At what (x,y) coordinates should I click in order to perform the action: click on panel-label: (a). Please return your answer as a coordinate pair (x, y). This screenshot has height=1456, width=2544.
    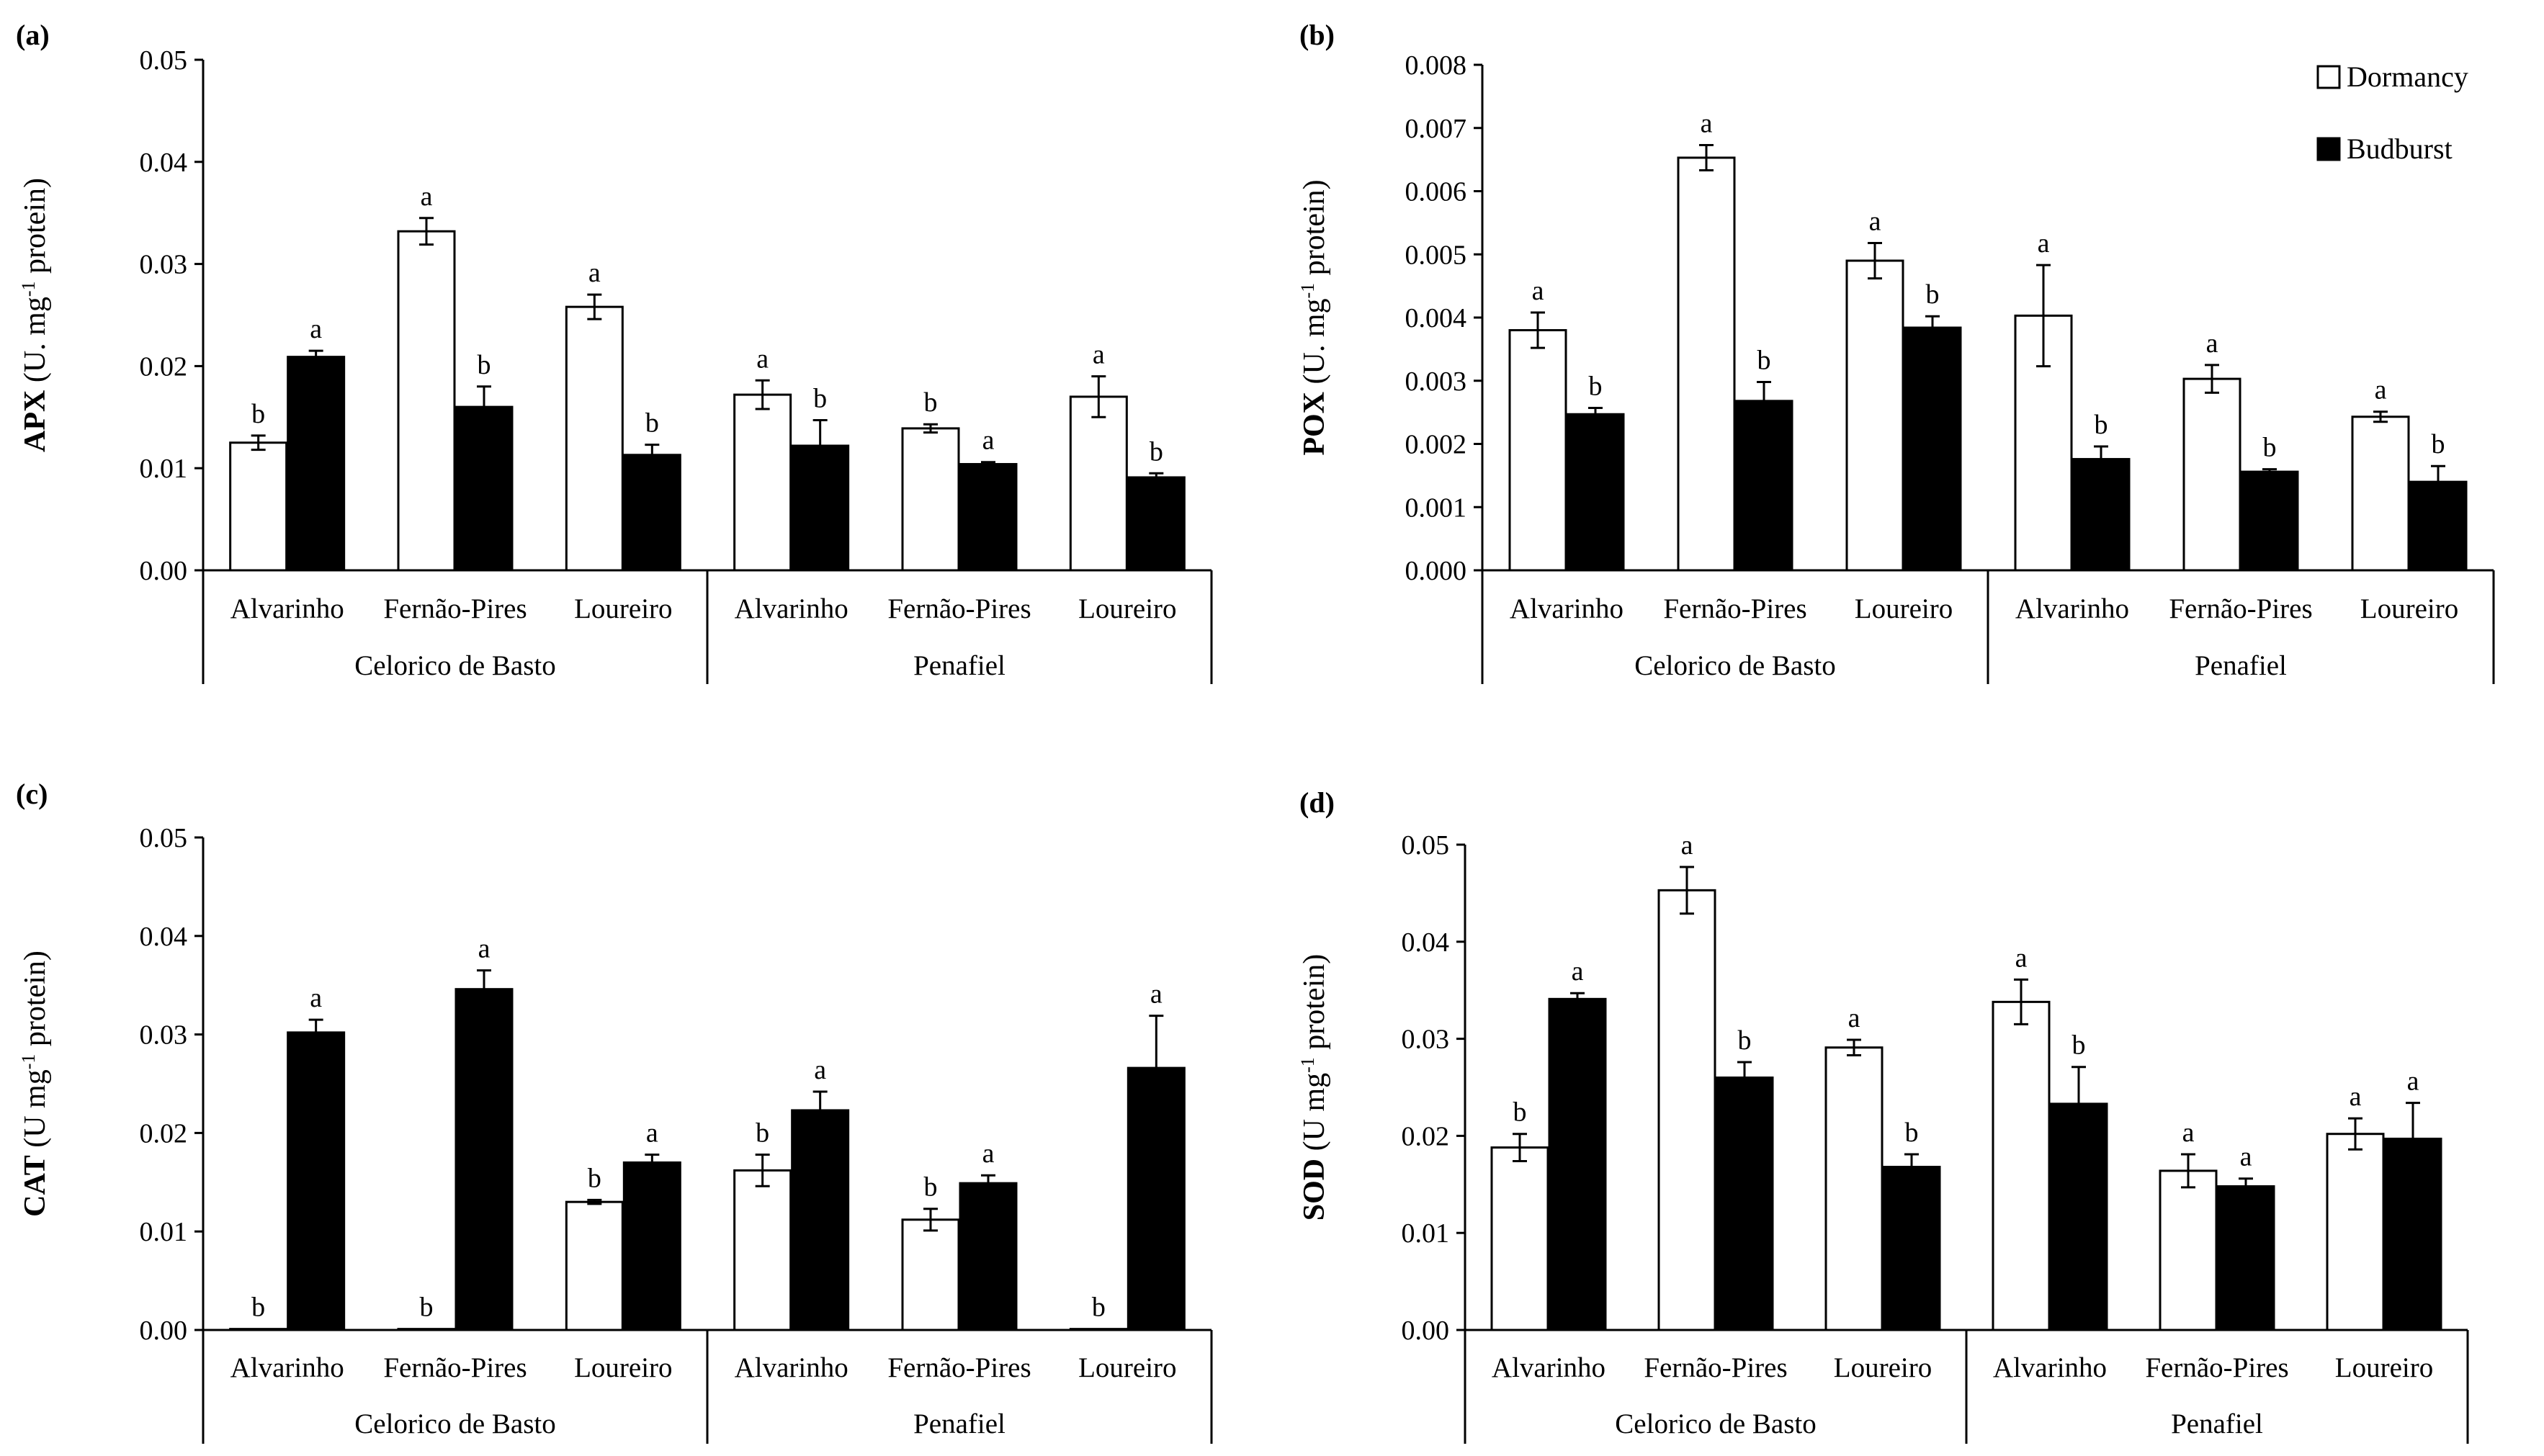
    Looking at the image, I should click on (33, 35).